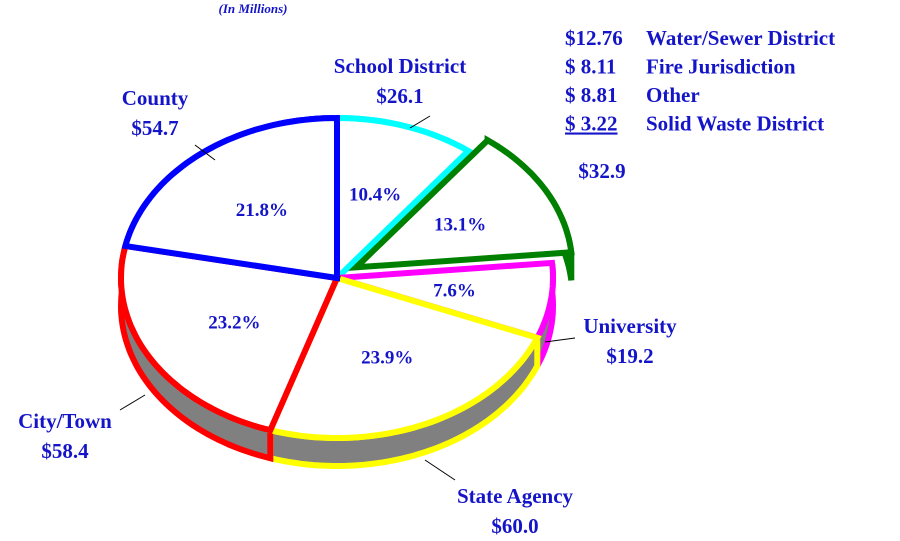 Image resolution: width=900 pixels, height=541 pixels. What do you see at coordinates (591, 124) in the screenshot?
I see `breakdown-amount: $ 3.22` at bounding box center [591, 124].